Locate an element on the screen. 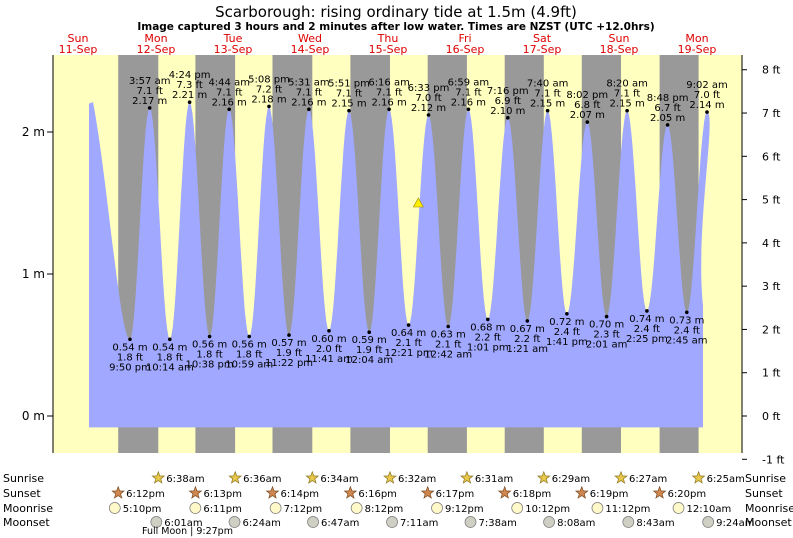  moonset-time: 8:08am is located at coordinates (576, 523).